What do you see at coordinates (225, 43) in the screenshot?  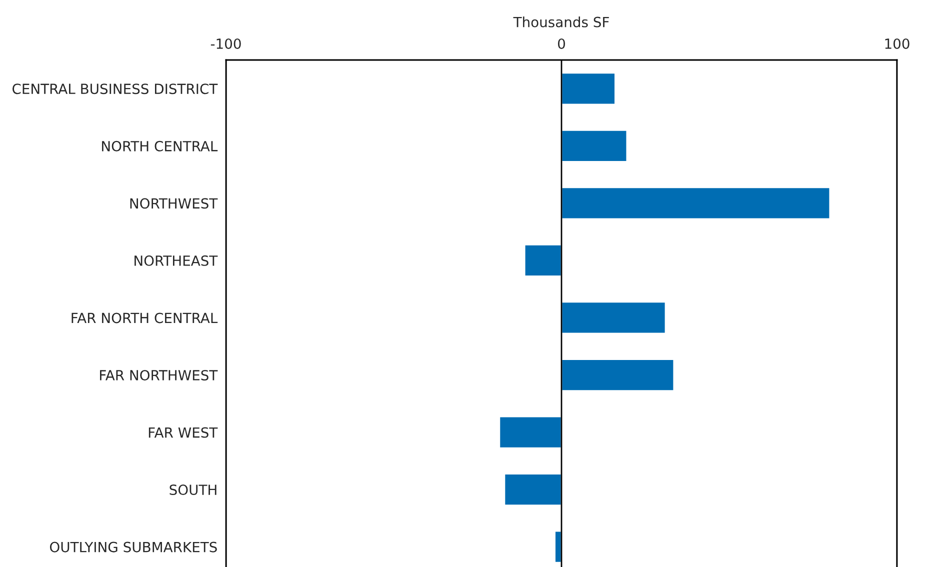 I see `x-tick-label: -100` at bounding box center [225, 43].